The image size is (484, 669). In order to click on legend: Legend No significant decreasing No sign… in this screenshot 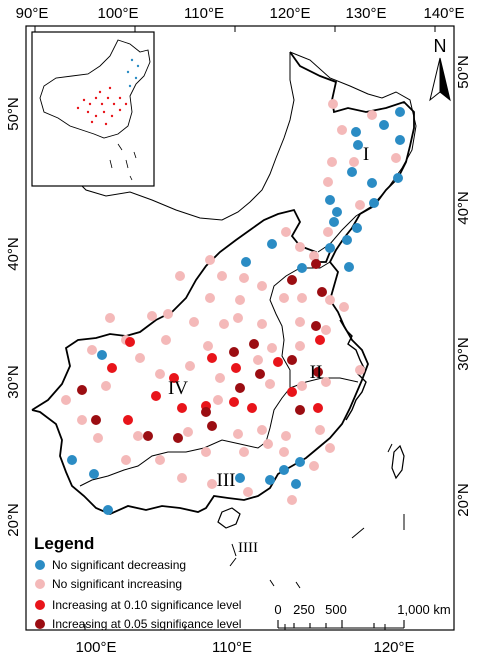, I will do `click(137, 582)`.